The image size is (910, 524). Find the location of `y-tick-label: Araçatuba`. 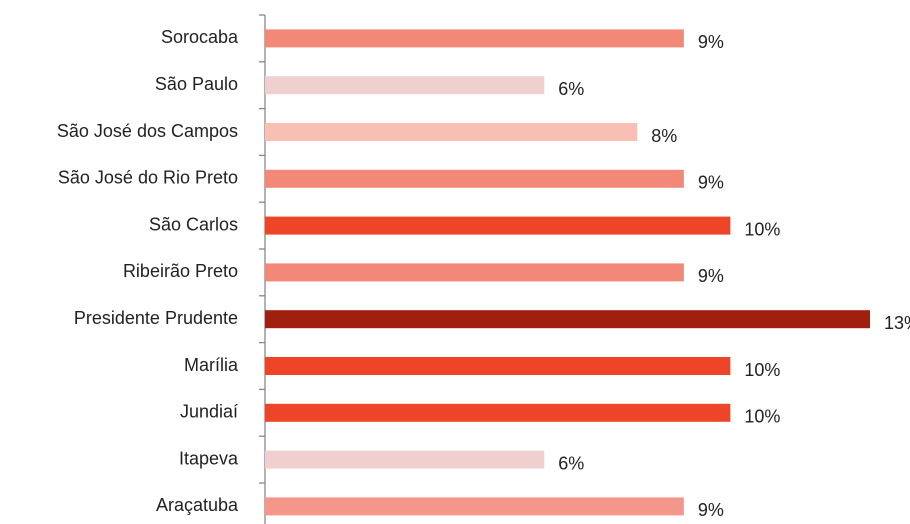

y-tick-label: Araçatuba is located at coordinates (197, 505).